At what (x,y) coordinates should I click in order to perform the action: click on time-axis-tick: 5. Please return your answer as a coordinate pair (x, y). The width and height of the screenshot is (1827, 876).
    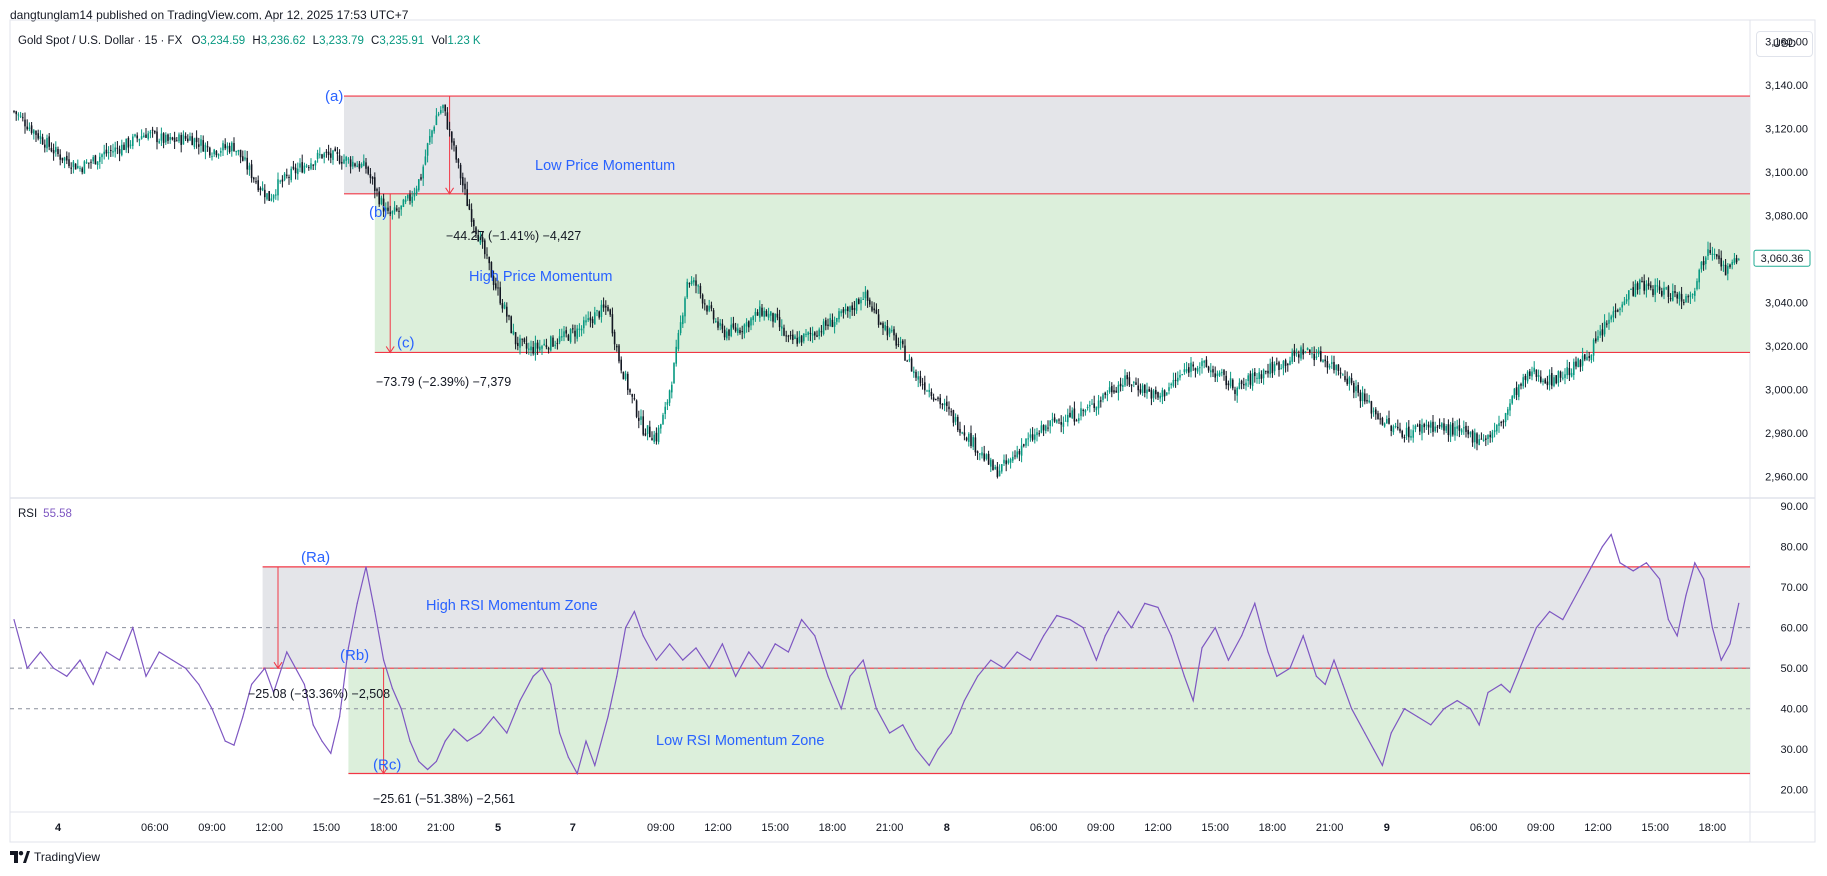
    Looking at the image, I should click on (498, 828).